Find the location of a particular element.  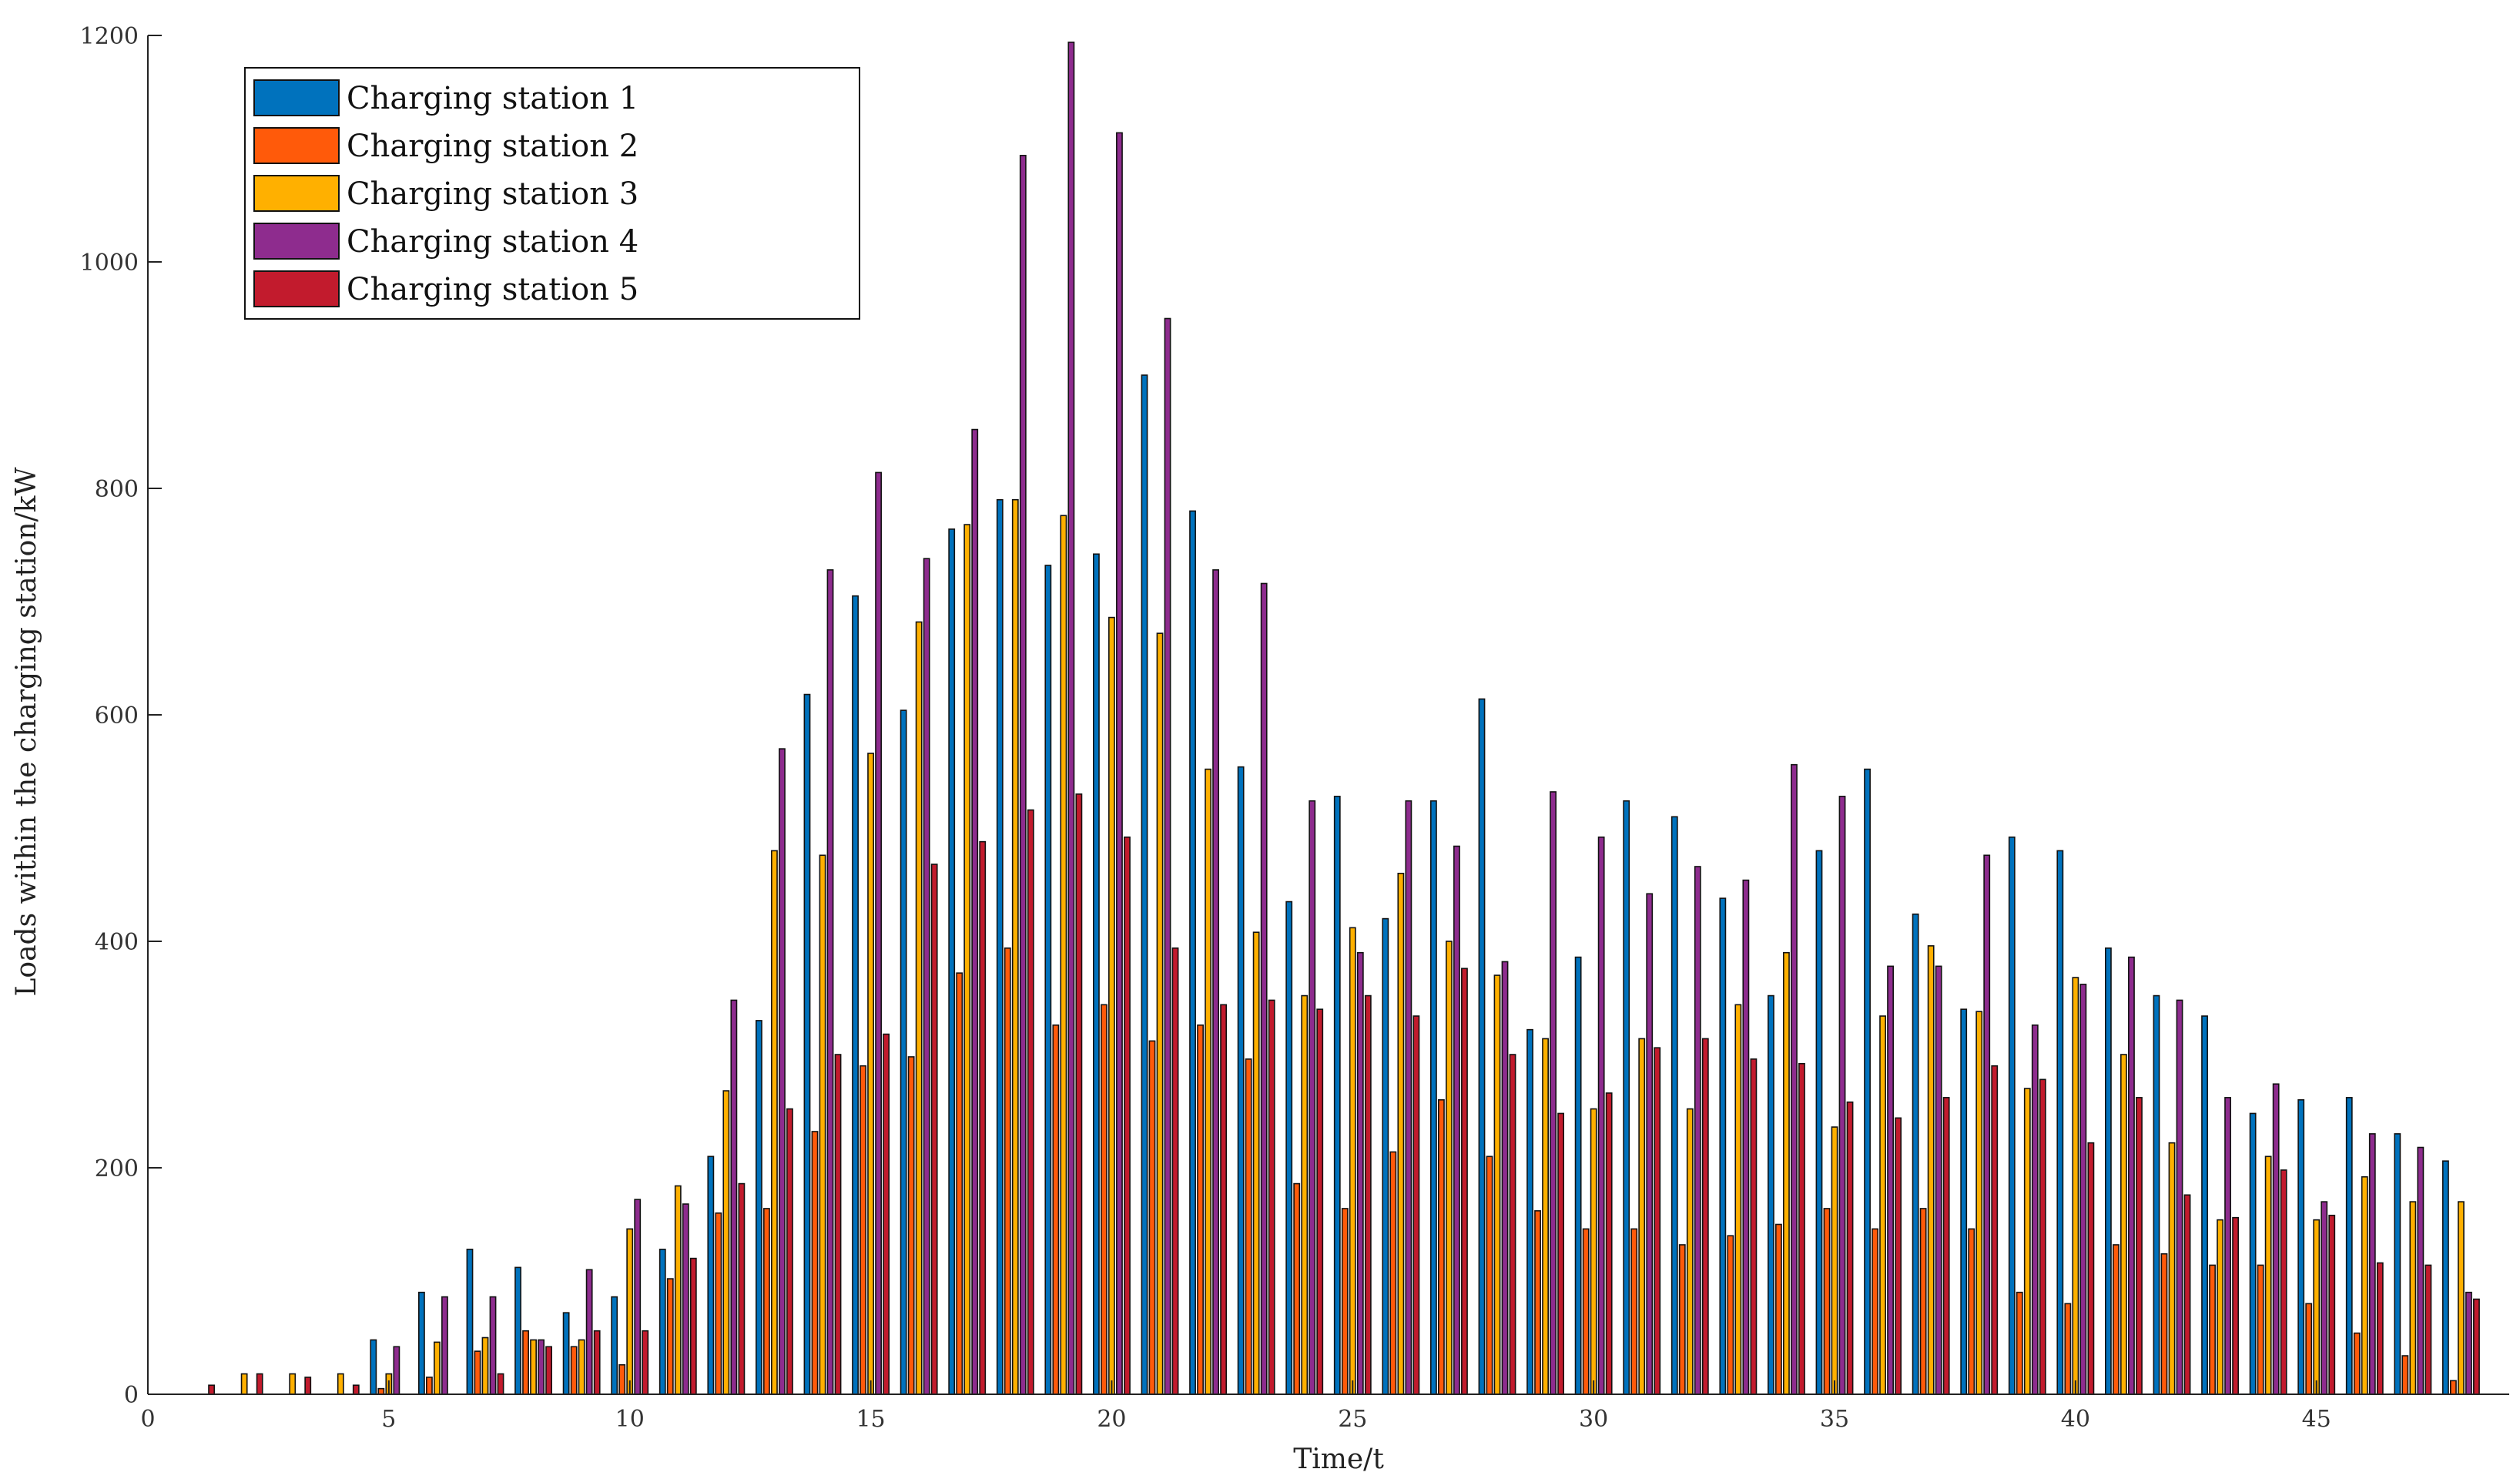

bar-series-3-t45 is located at coordinates (2317, 1307).